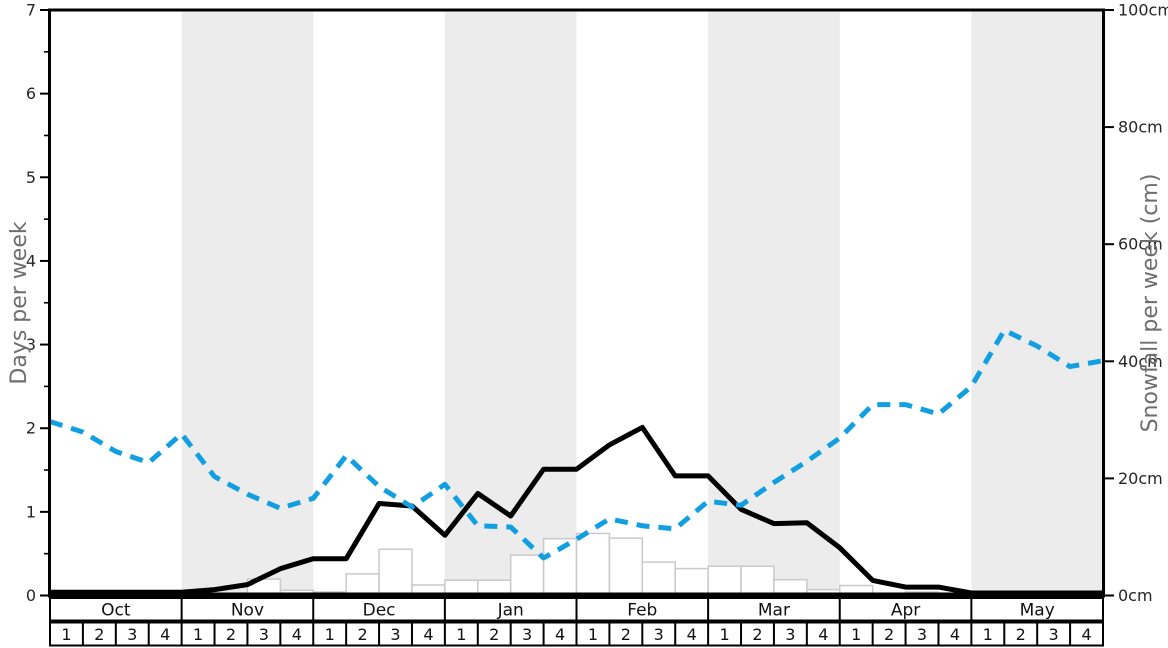 The height and width of the screenshot is (648, 1168). Describe the element at coordinates (774, 303) in the screenshot. I see `shaded-month-band-mar` at that location.